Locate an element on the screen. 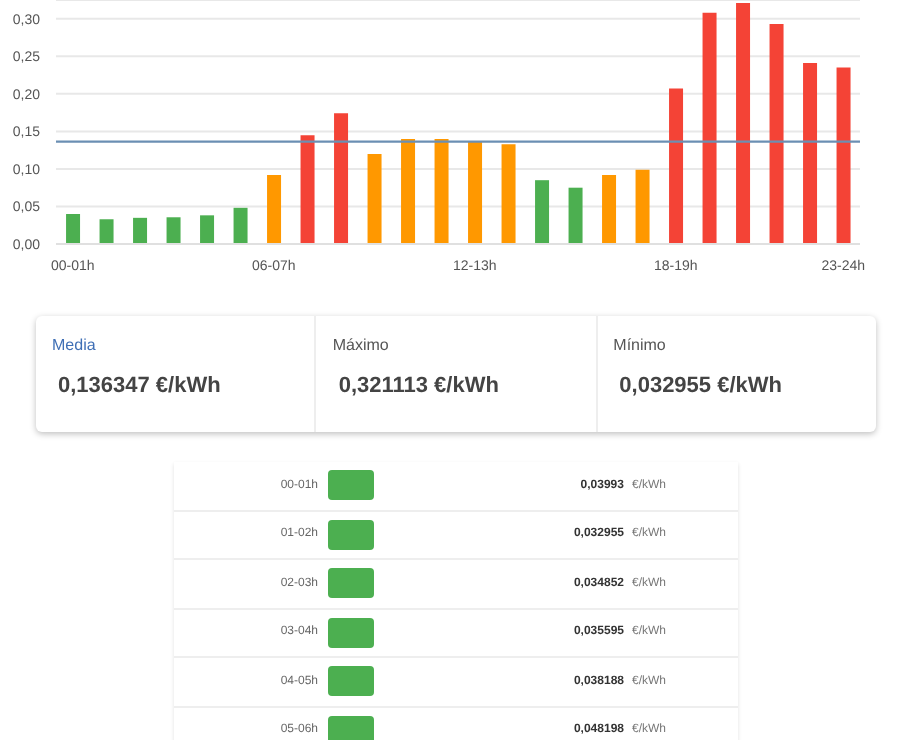  text: 0,136347 €/kWh is located at coordinates (140, 386).